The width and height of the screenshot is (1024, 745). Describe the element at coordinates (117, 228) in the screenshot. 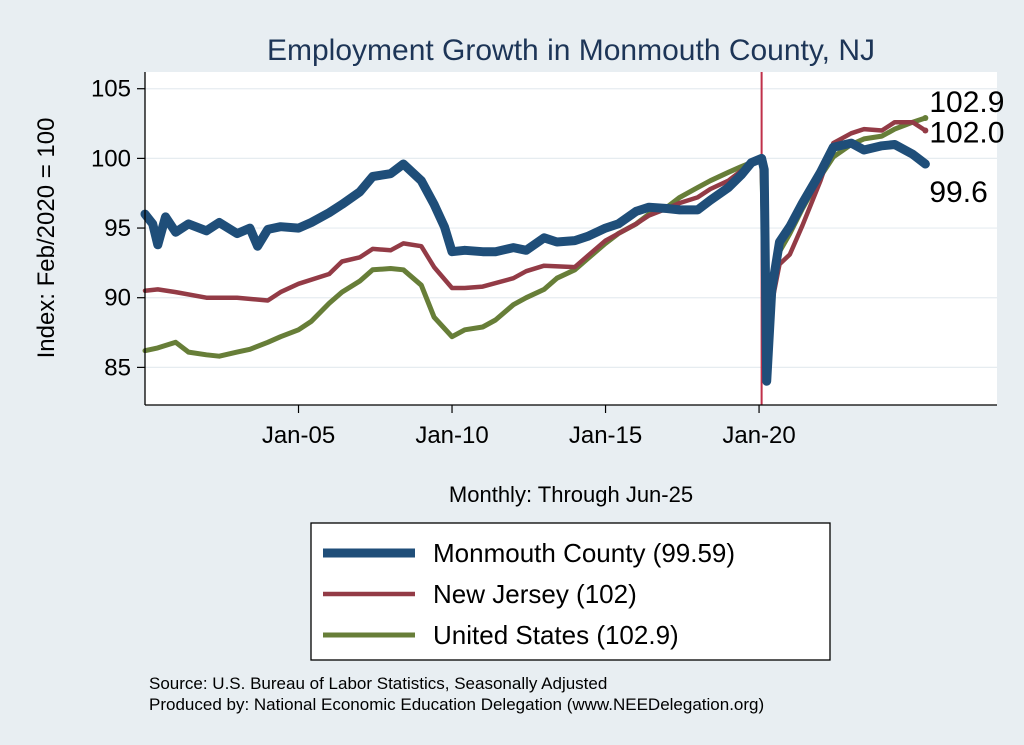

I see `y-tick-label-95: 95` at that location.